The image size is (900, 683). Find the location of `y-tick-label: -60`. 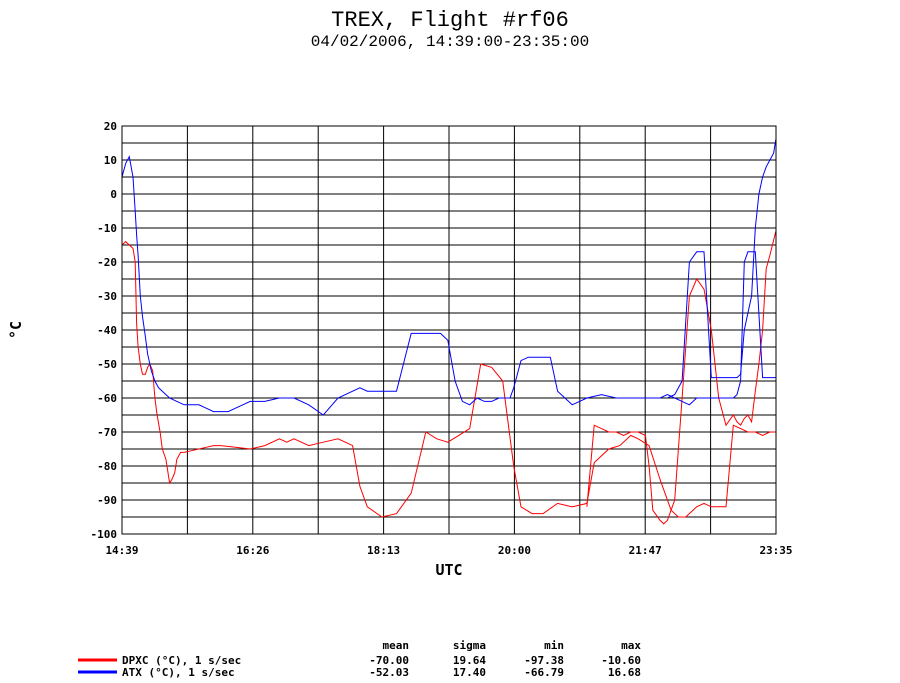

y-tick-label: -60 is located at coordinates (107, 398).